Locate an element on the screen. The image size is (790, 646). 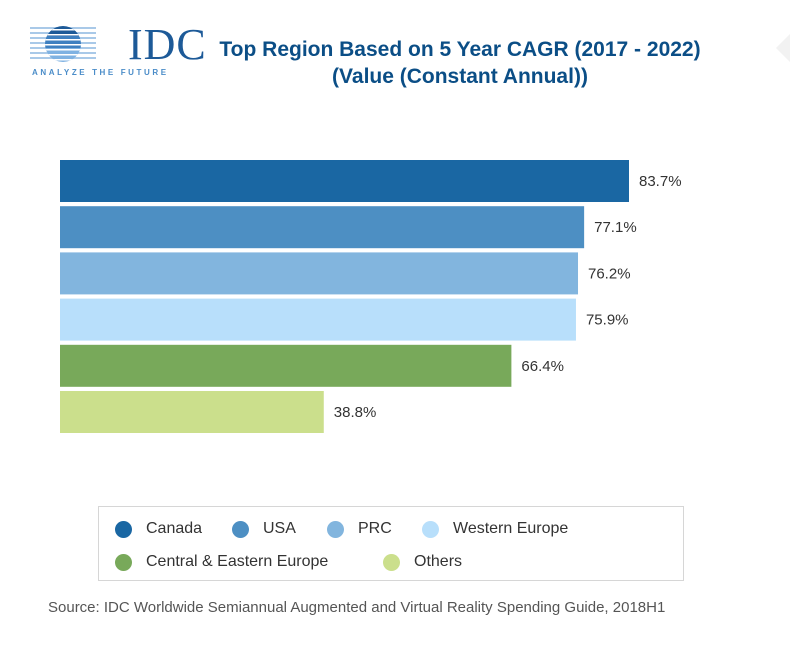
legend-label: PRC is located at coordinates (375, 528).